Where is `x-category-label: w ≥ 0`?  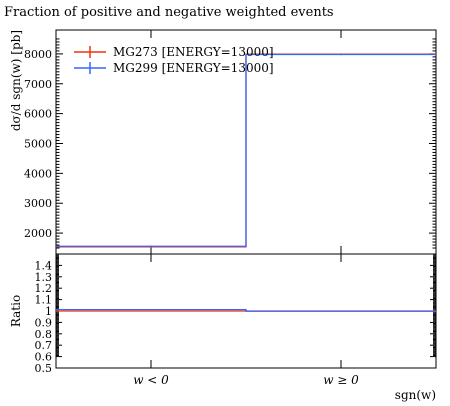
x-category-label: w ≥ 0 is located at coordinates (341, 380).